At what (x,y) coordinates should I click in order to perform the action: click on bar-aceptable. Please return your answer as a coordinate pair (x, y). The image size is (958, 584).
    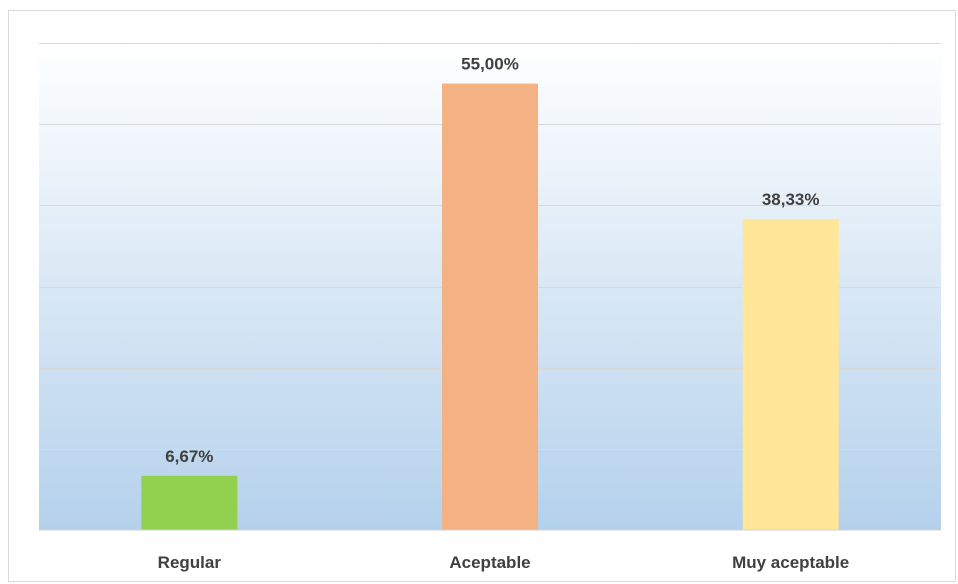
    Looking at the image, I should click on (490, 306).